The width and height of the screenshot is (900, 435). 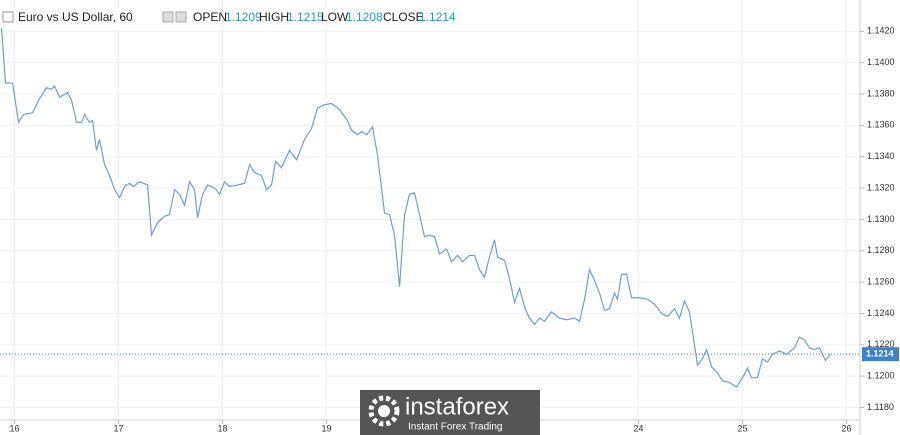 I want to click on symbol-title: Euro vs US Dollar, 60, so click(x=75, y=17).